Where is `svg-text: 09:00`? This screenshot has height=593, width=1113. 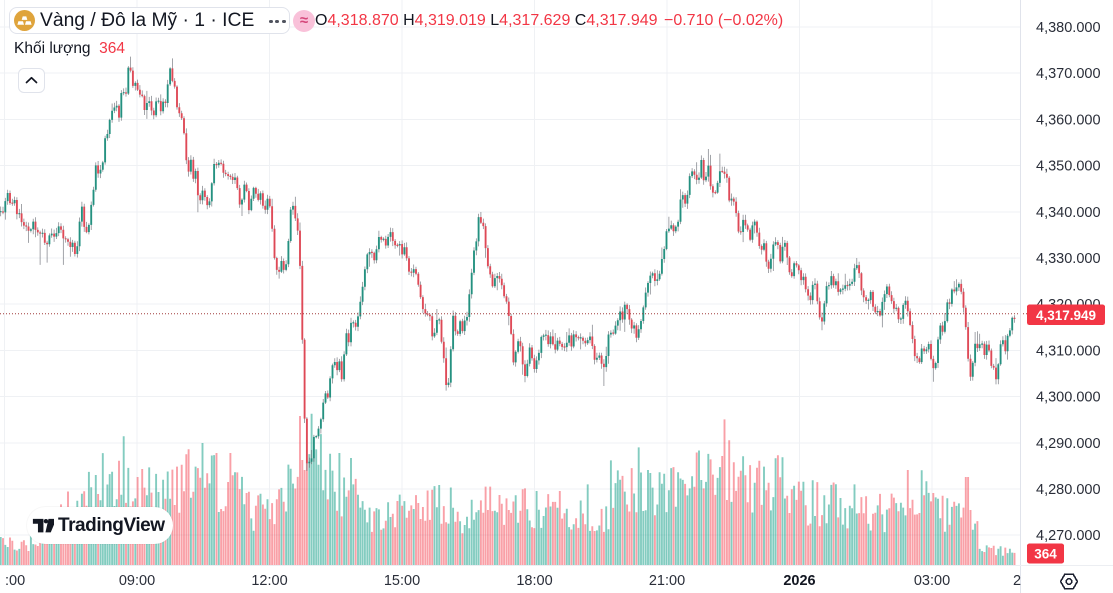 svg-text: 09:00 is located at coordinates (137, 581).